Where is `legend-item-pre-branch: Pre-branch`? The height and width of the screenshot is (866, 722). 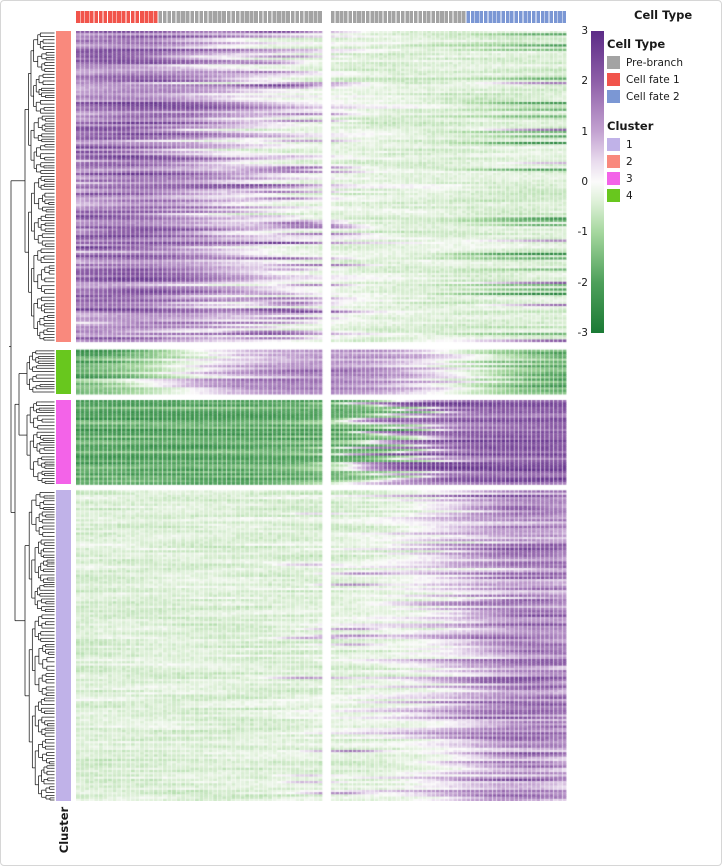
legend-item-pre-branch: Pre-branch is located at coordinates (645, 62).